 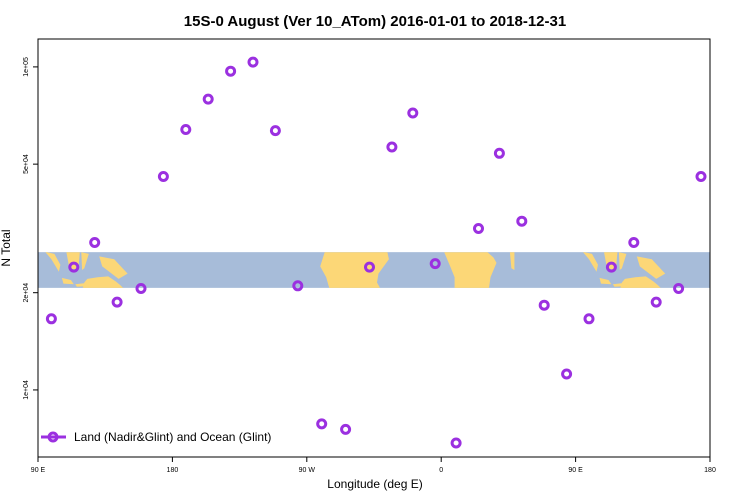 What do you see at coordinates (622, 261) in the screenshot?
I see `land-sulawesi-east` at bounding box center [622, 261].